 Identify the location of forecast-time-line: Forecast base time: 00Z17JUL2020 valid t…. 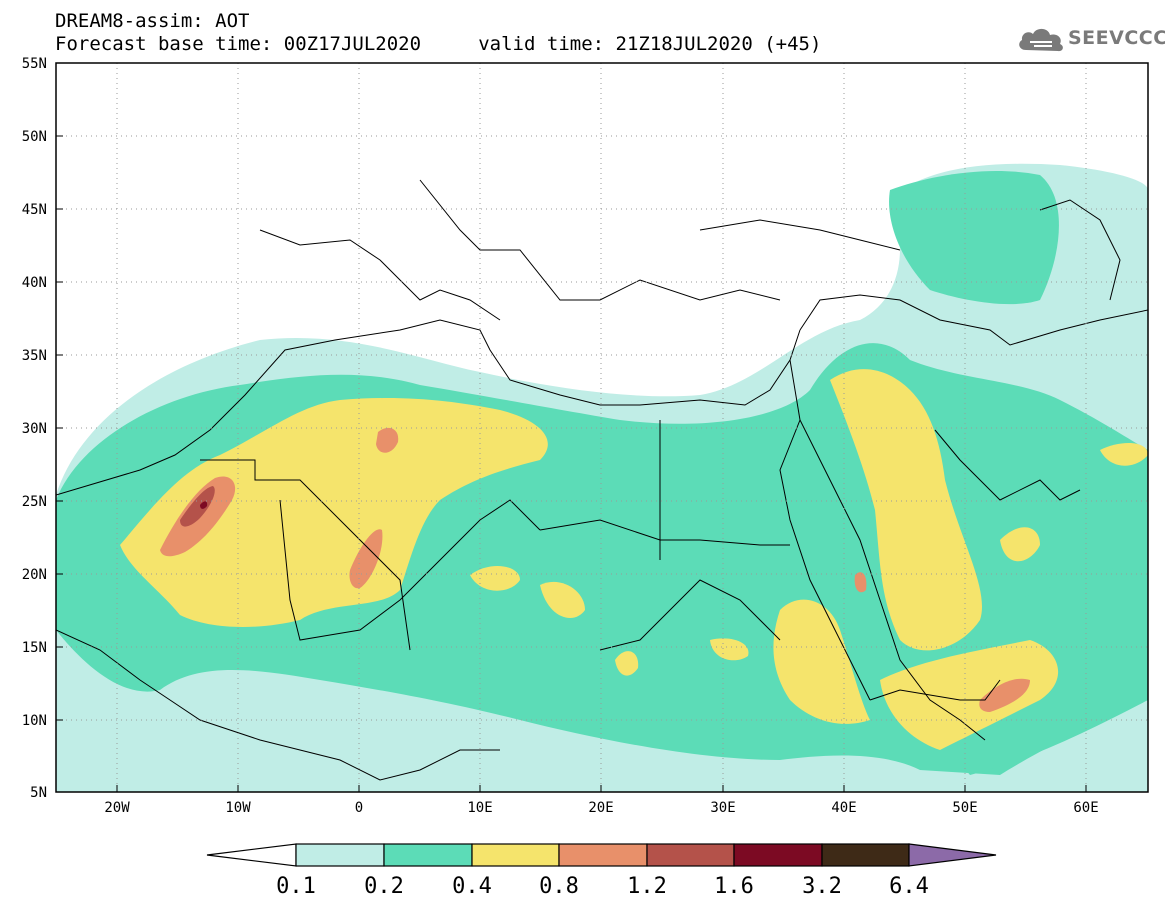
(438, 44).